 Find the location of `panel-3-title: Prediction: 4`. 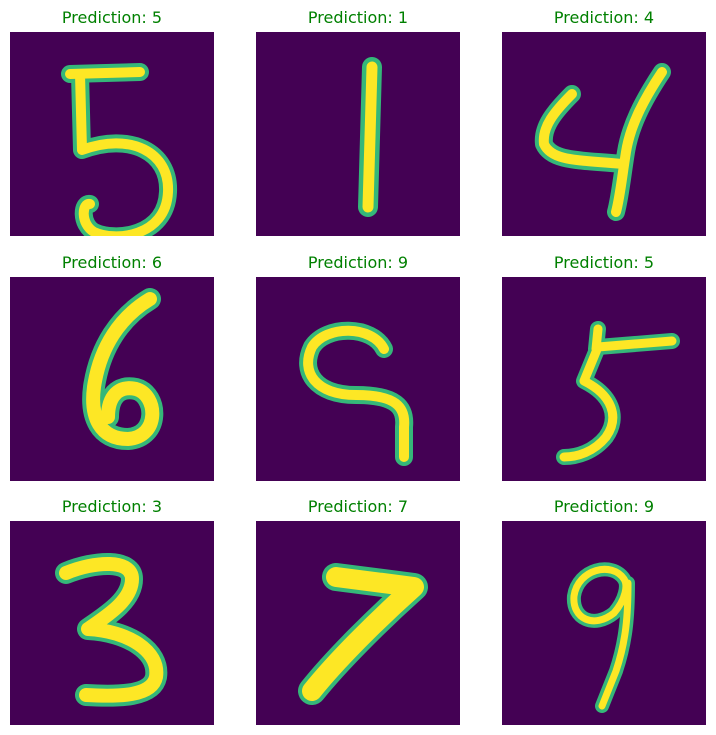

panel-3-title: Prediction: 4 is located at coordinates (604, 17).